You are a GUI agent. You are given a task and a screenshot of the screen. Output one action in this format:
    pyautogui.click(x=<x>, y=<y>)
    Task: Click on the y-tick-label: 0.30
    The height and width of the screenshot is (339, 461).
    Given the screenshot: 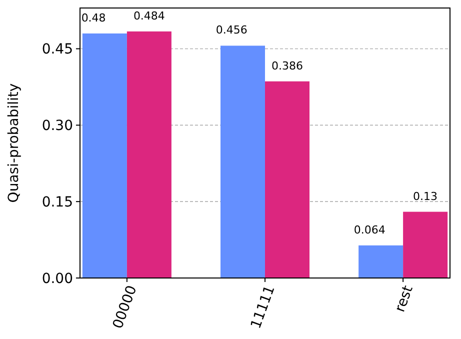 What is the action you would take?
    pyautogui.click(x=57, y=126)
    